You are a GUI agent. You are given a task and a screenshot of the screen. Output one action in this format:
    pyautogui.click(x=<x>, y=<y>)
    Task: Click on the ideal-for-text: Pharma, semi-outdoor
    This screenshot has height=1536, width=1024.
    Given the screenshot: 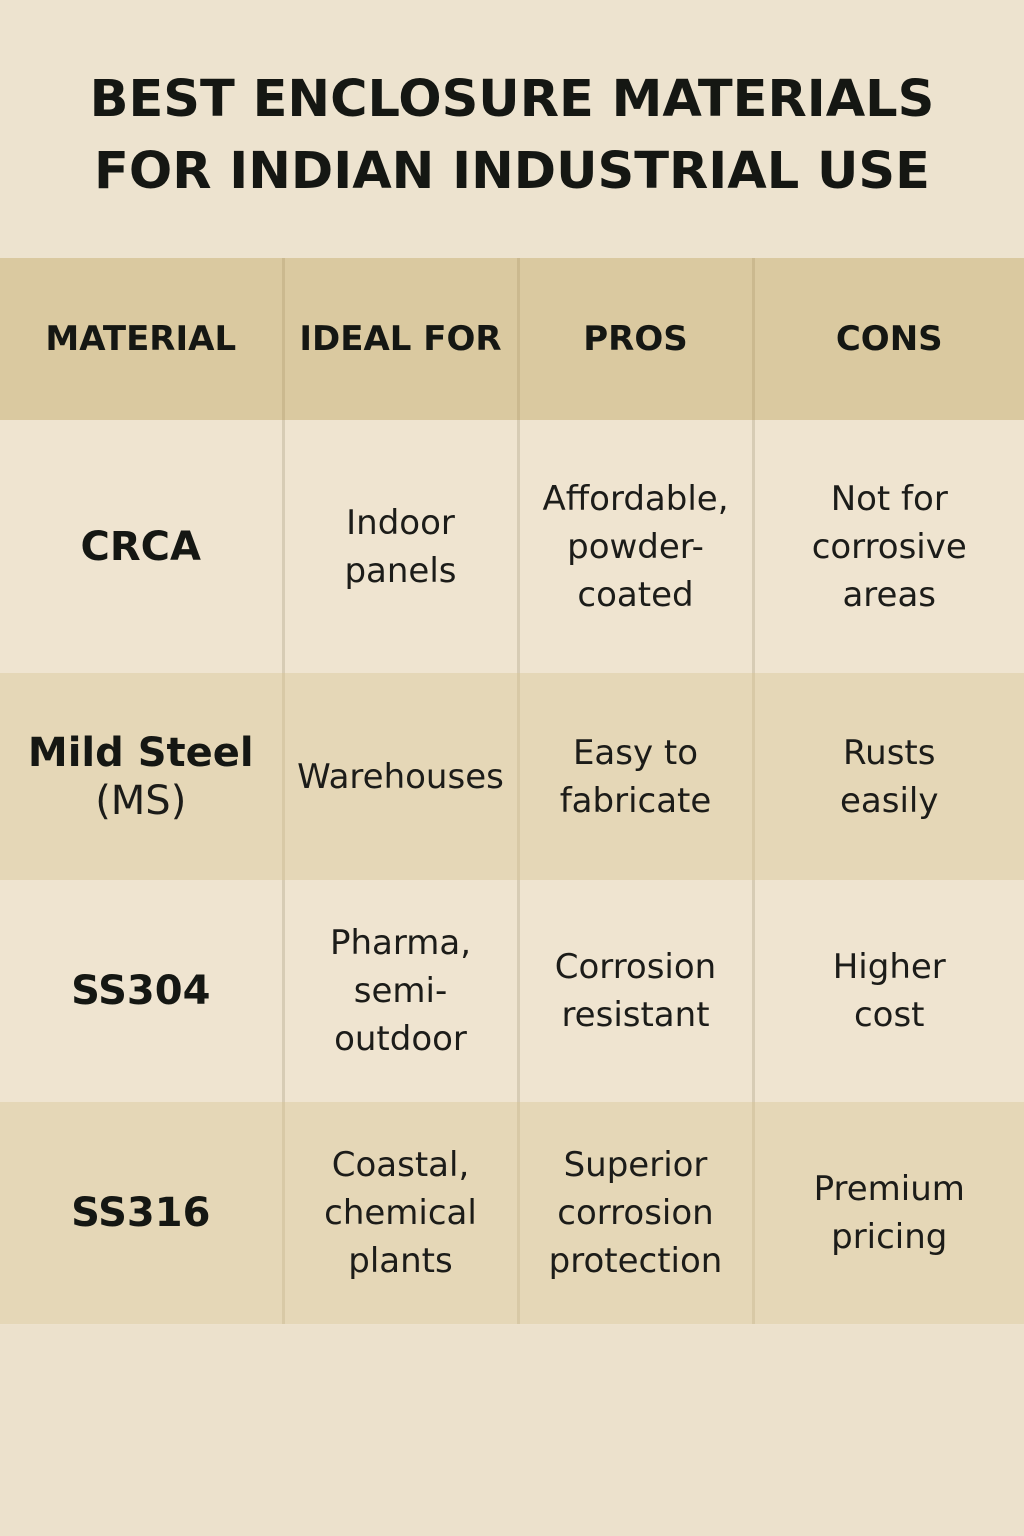 What is the action you would take?
    pyautogui.click(x=400, y=991)
    